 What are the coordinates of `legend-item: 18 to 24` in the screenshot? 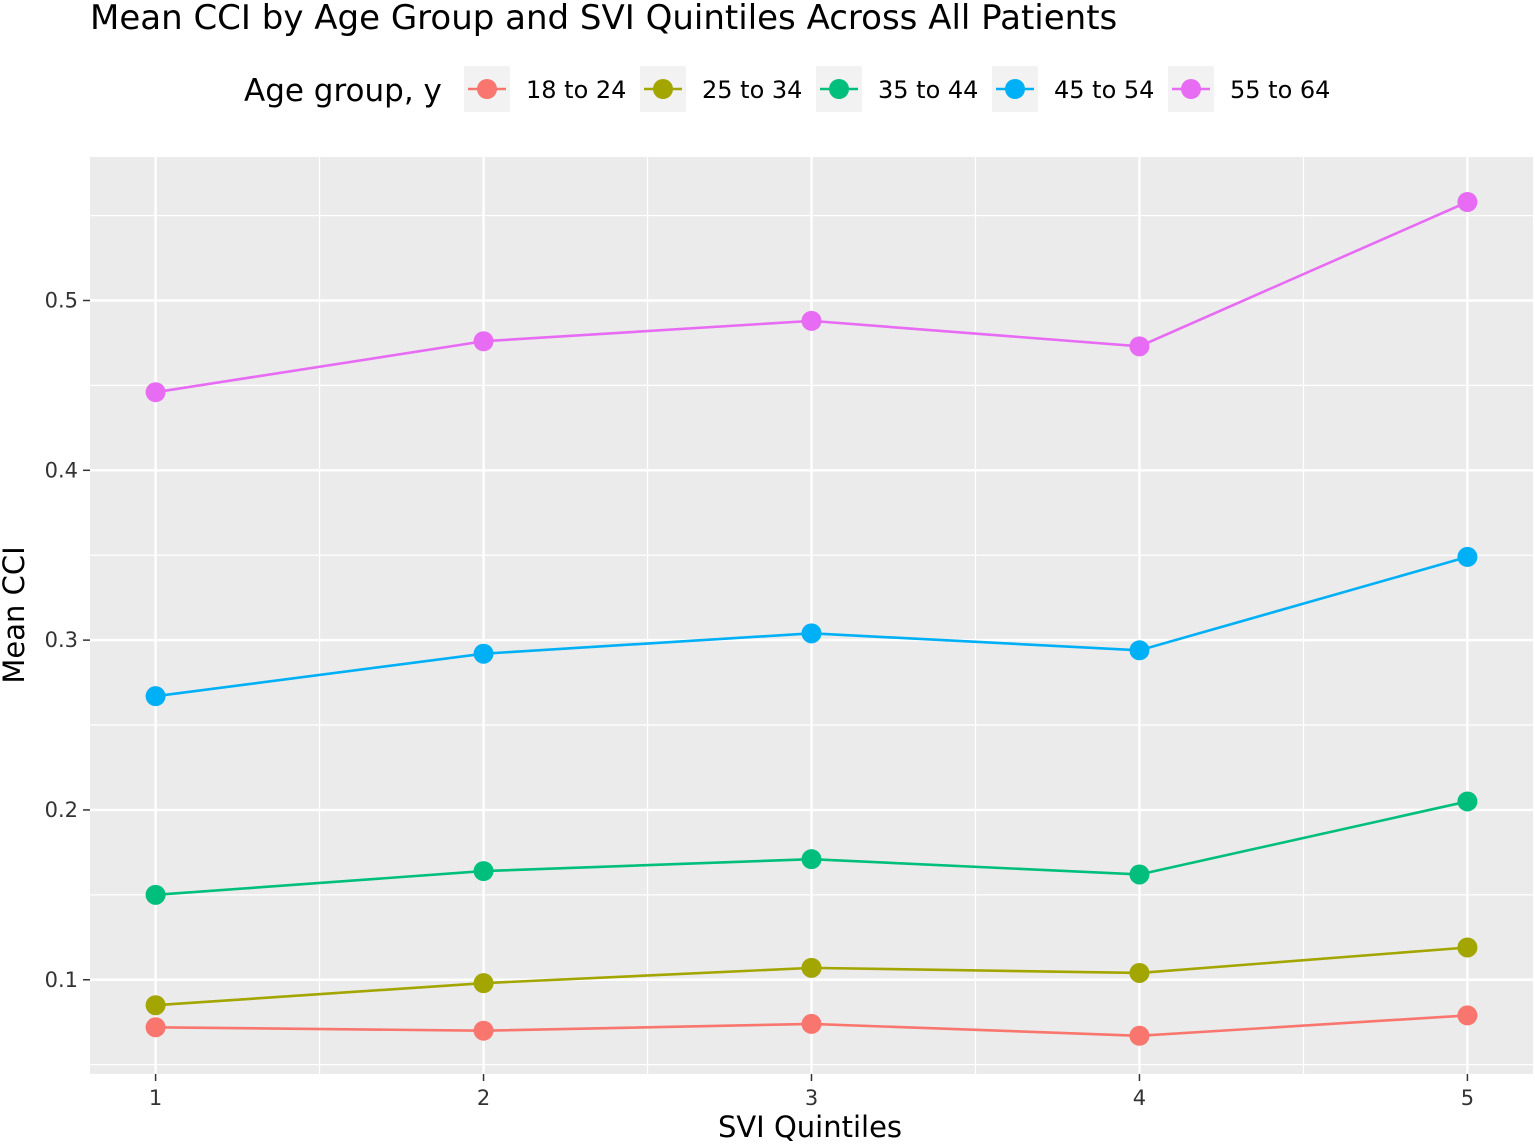 It's located at (545, 89).